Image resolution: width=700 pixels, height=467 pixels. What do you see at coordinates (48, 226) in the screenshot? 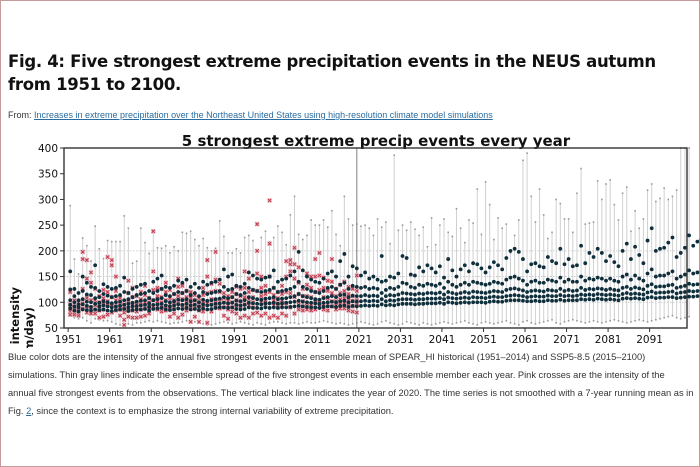
I see `y-tick-label-250: 250` at bounding box center [48, 226].